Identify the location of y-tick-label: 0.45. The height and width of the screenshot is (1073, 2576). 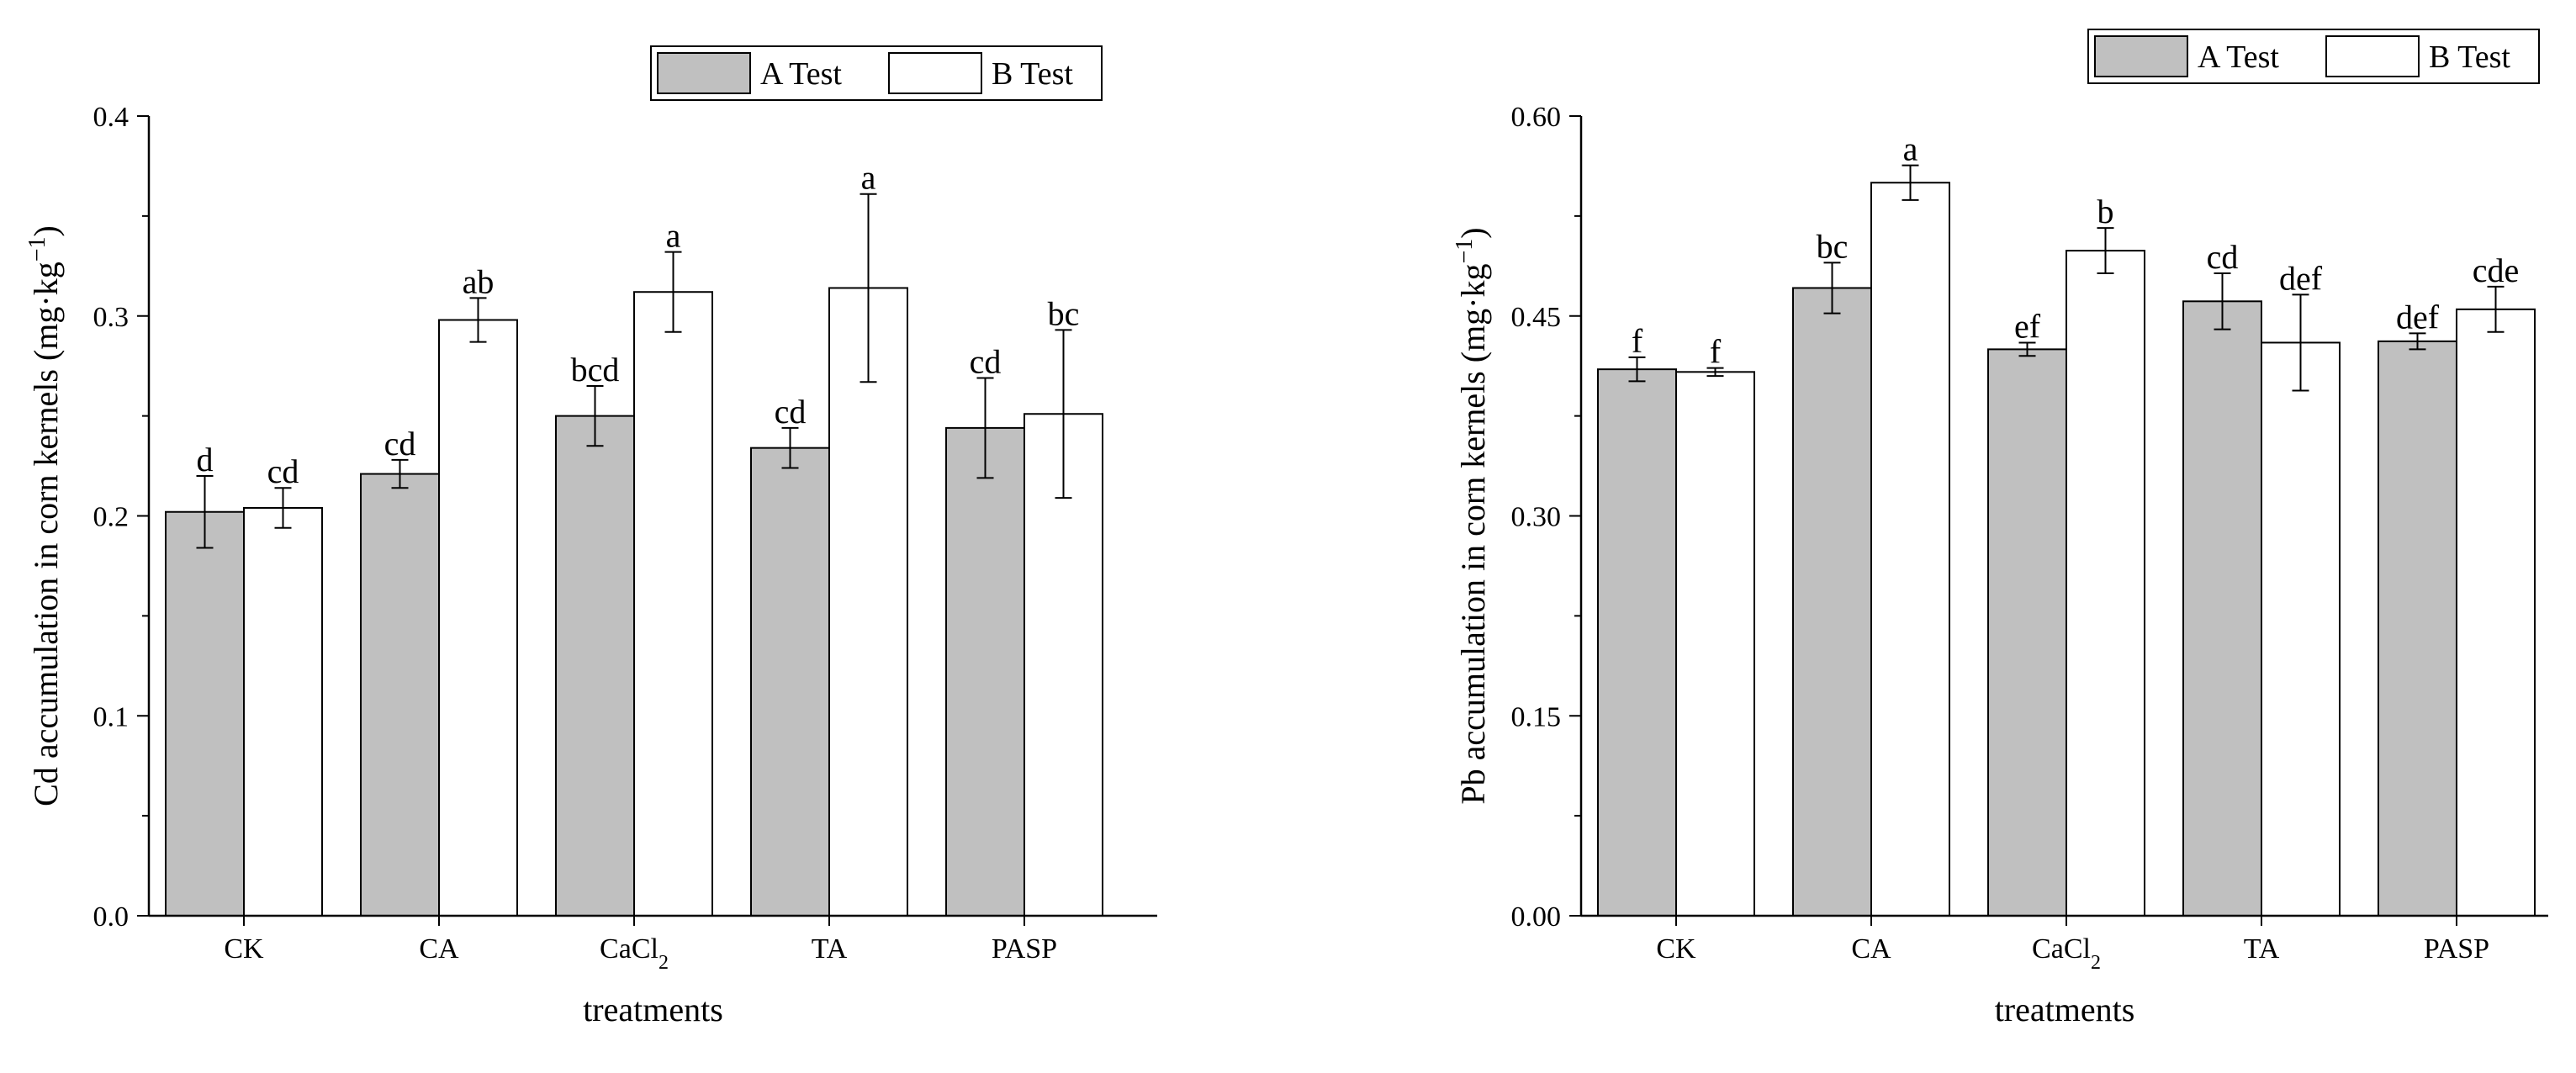
(1536, 318).